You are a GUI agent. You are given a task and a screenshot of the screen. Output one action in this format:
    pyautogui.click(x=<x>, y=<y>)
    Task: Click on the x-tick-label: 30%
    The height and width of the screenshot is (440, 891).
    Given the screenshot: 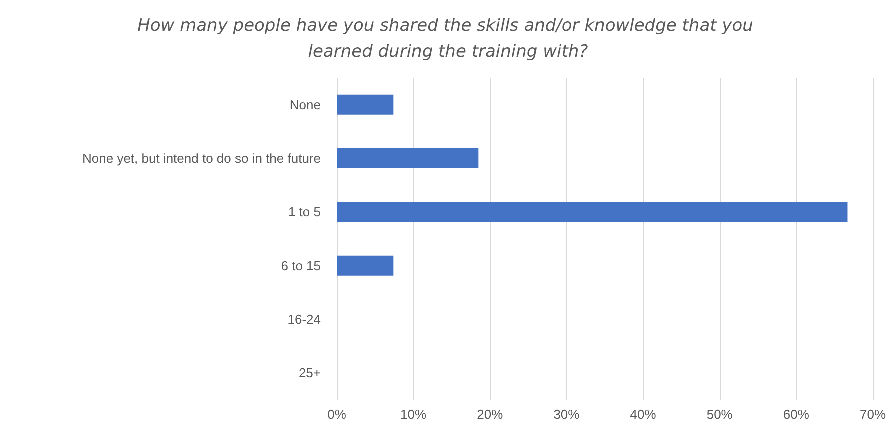 What is the action you would take?
    pyautogui.click(x=567, y=414)
    